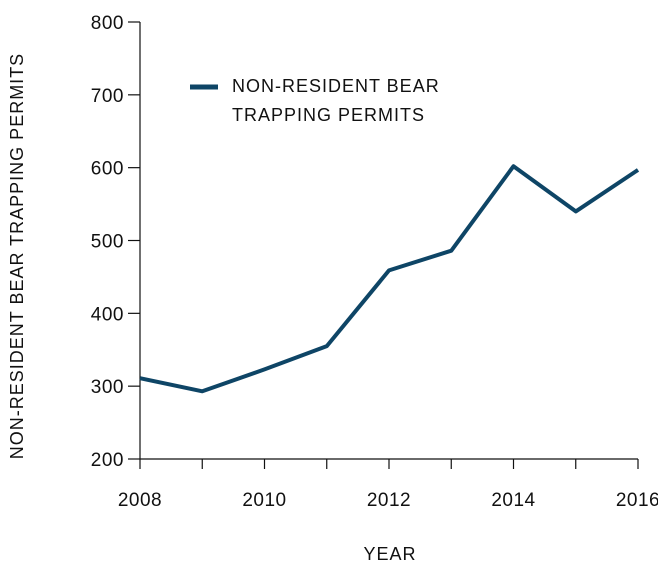 The height and width of the screenshot is (567, 658). What do you see at coordinates (107, 387) in the screenshot?
I see `y-tick-label: 300` at bounding box center [107, 387].